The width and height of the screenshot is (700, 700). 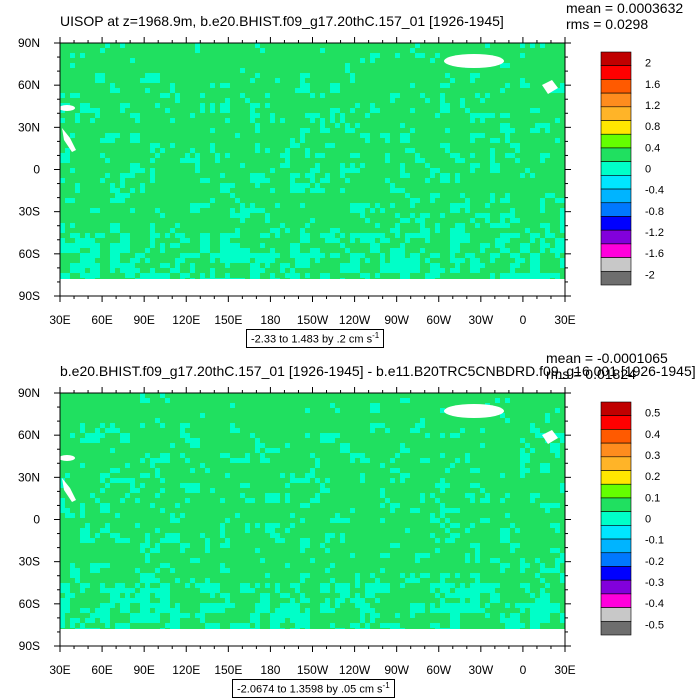 What do you see at coordinates (438, 670) in the screenshot?
I see `x-tick-label: 60W` at bounding box center [438, 670].